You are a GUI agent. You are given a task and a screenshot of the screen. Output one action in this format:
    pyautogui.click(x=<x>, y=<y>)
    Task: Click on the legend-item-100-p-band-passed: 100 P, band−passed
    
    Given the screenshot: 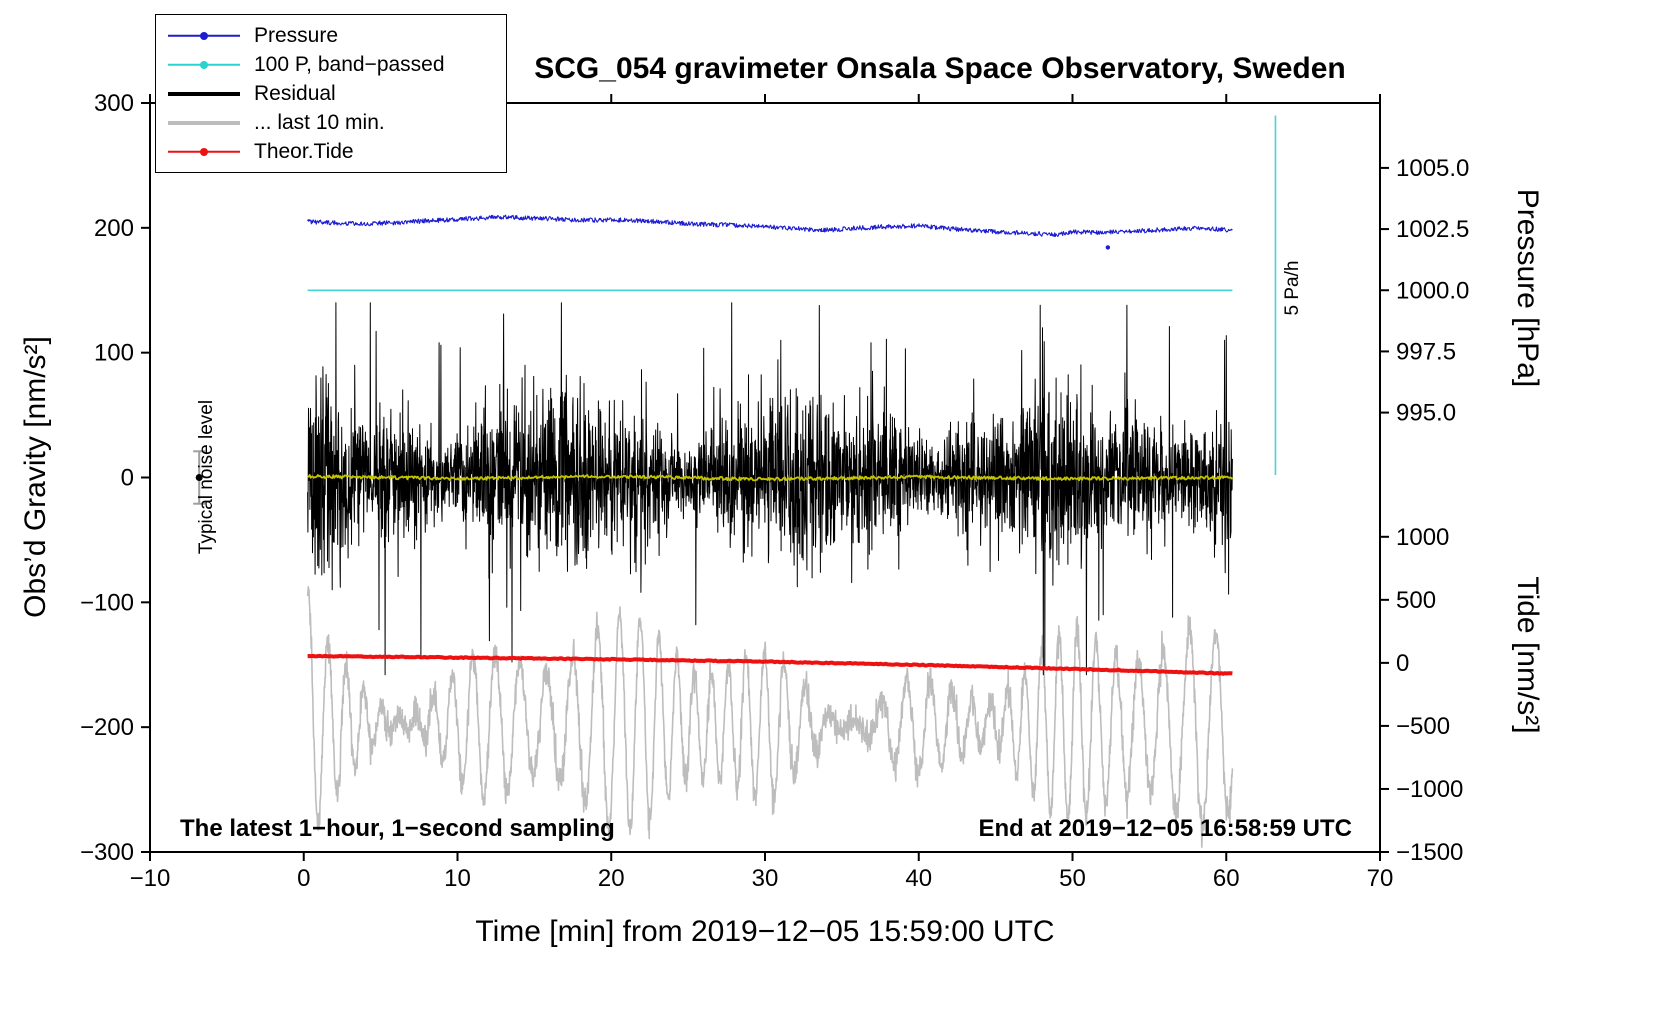 What is the action you would take?
    pyautogui.click(x=331, y=64)
    